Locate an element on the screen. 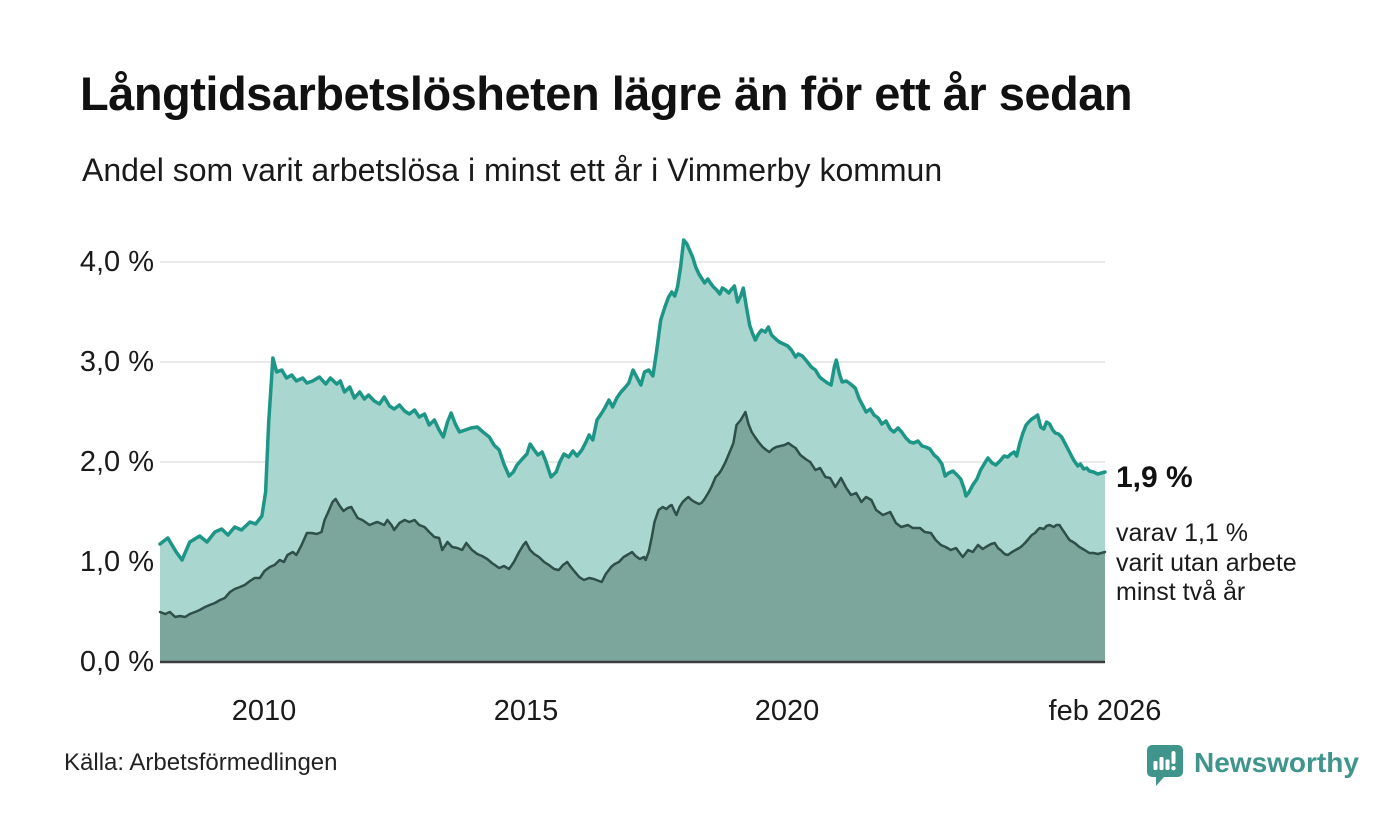  end-value-label: 1,9 % is located at coordinates (1154, 477).